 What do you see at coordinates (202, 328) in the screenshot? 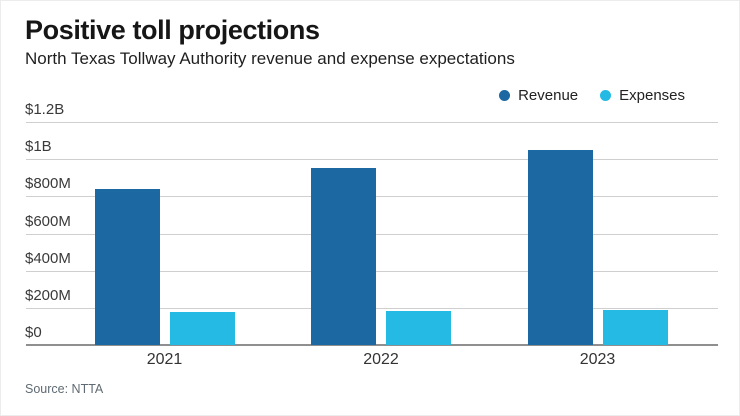
I see `bar-expenses-2021` at bounding box center [202, 328].